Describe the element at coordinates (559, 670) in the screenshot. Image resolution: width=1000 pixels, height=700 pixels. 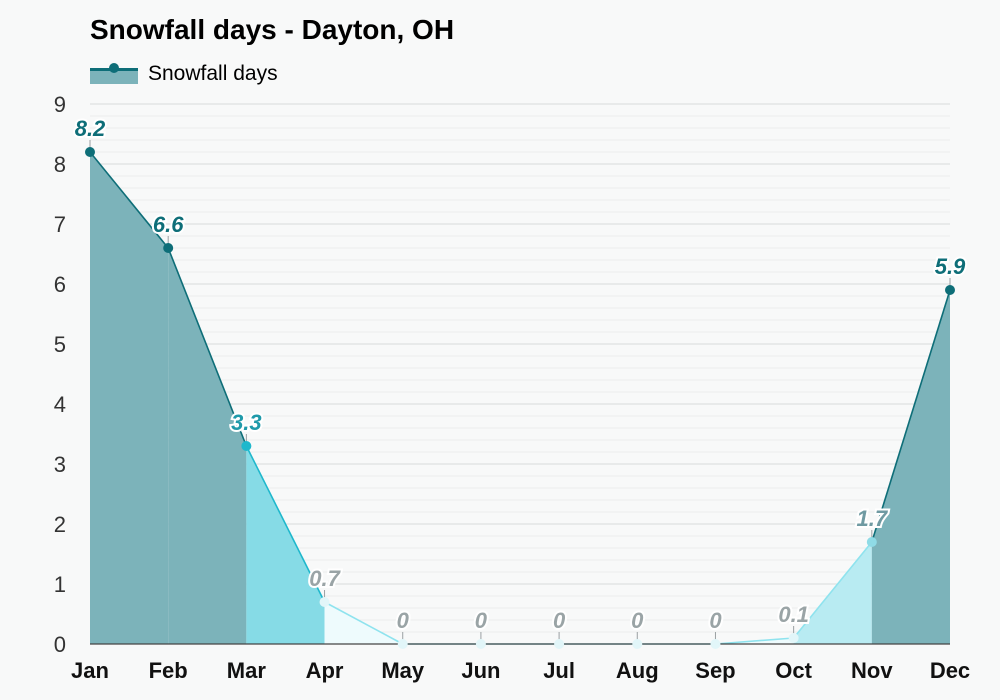
I see `x-tick-label: Jul` at that location.